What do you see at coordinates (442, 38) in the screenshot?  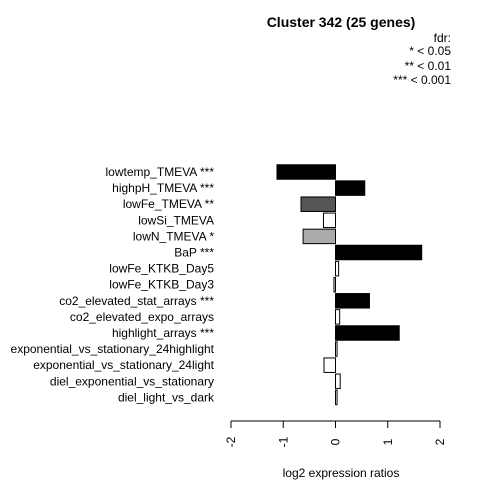 I see `legend-title: fdr:` at bounding box center [442, 38].